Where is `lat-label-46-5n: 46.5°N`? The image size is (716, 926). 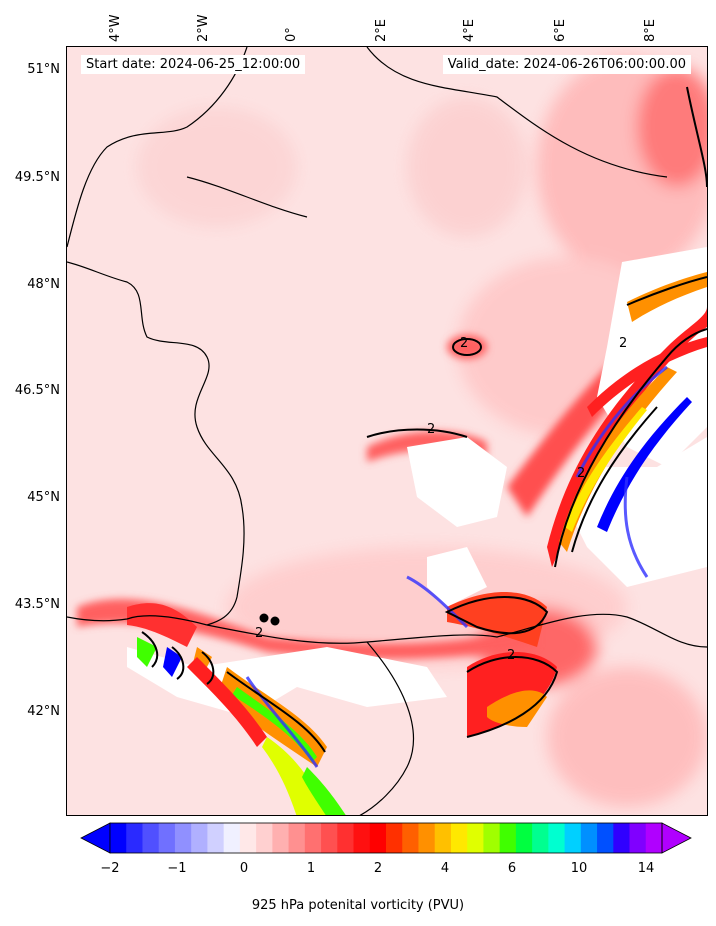 lat-label-46-5n: 46.5°N is located at coordinates (37, 390).